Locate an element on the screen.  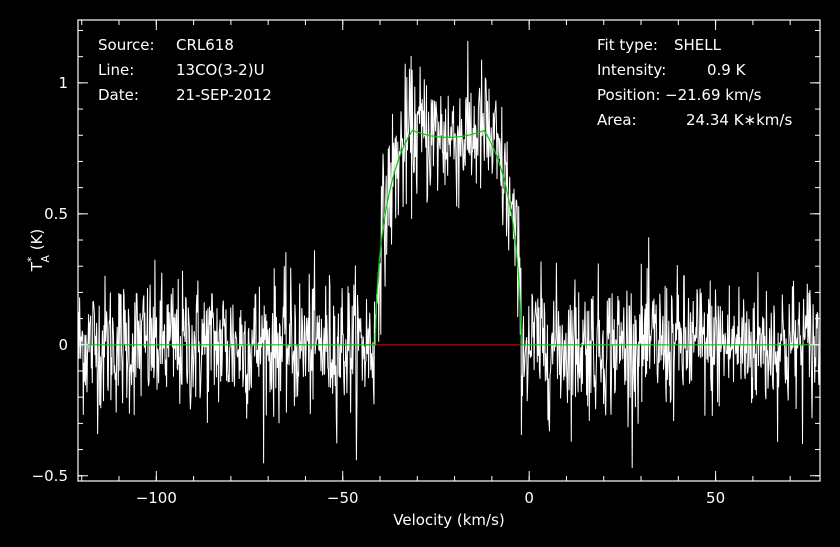
y-axis-label: T*A (K) is located at coordinates (38, 251).